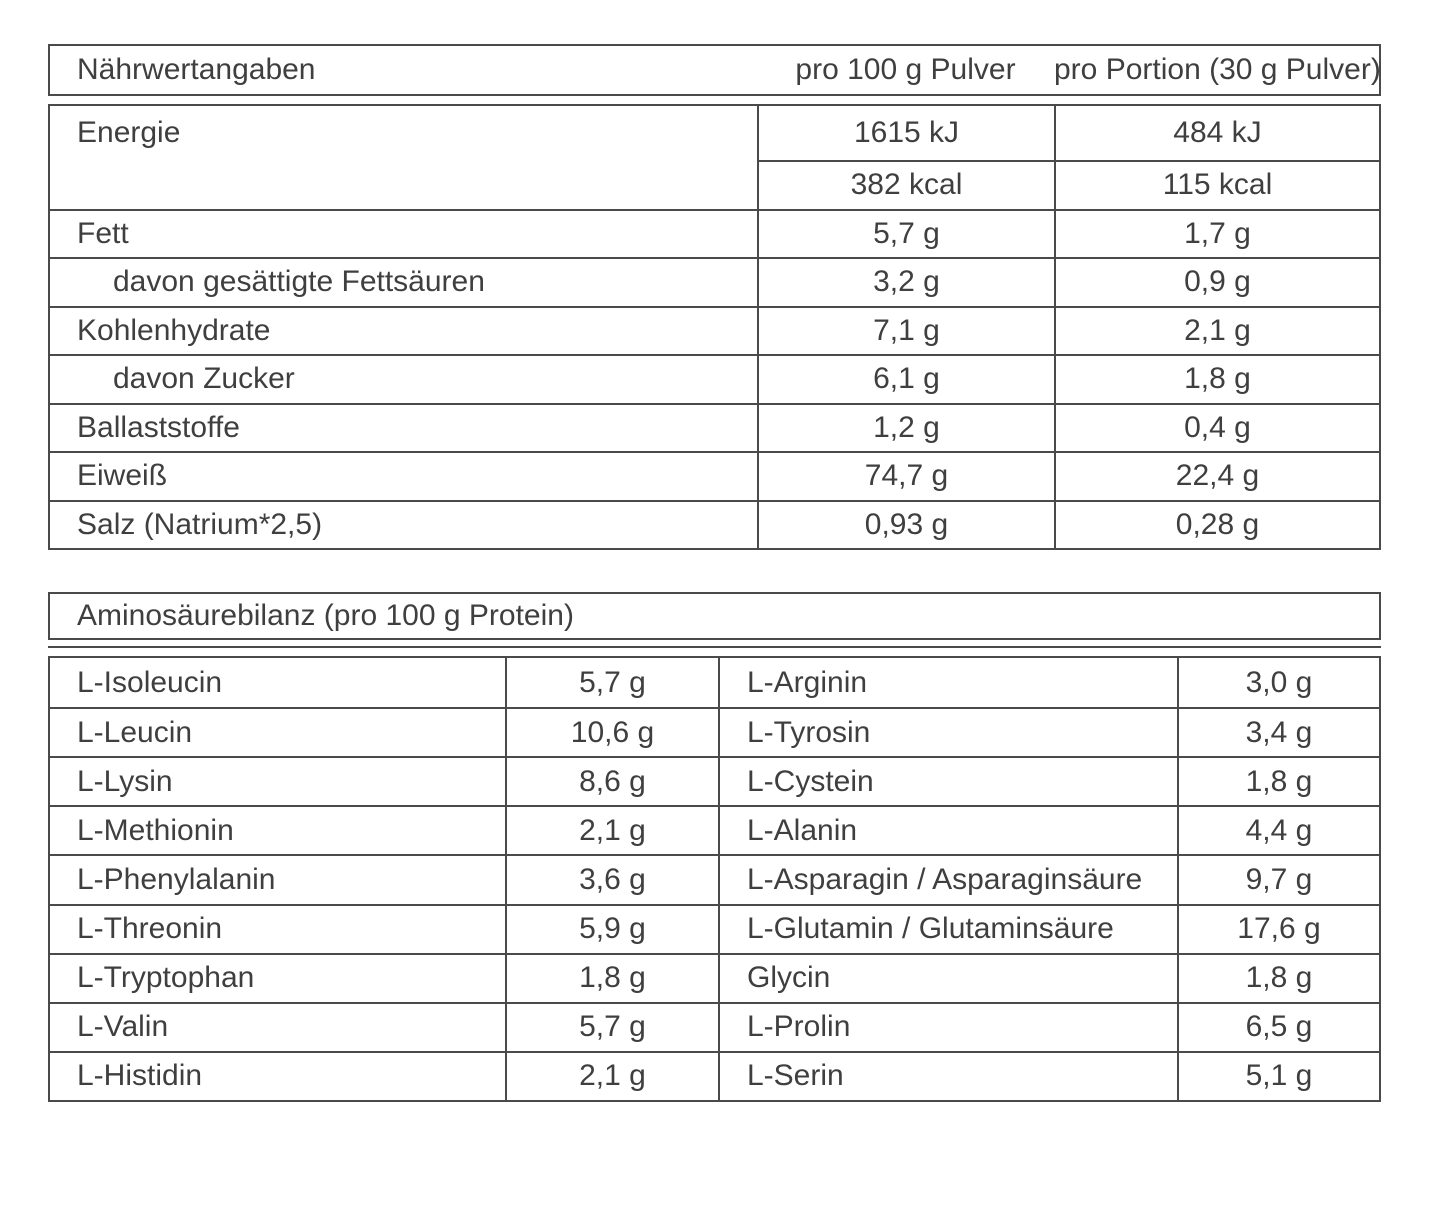 This screenshot has height=1215, width=1431. Describe the element at coordinates (1216, 184) in the screenshot. I see `value-per-portion-energie-kcal: 115 kcal` at that location.